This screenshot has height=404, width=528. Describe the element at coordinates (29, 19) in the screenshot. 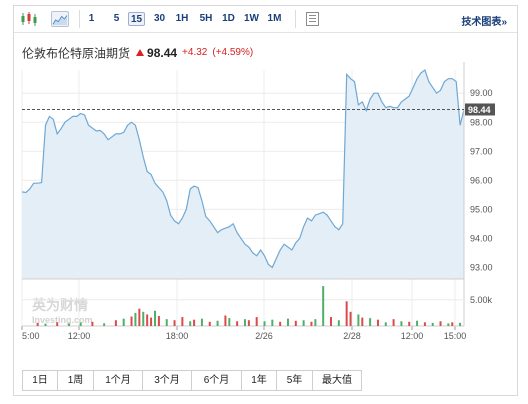

I see `candlestick-icon` at that location.